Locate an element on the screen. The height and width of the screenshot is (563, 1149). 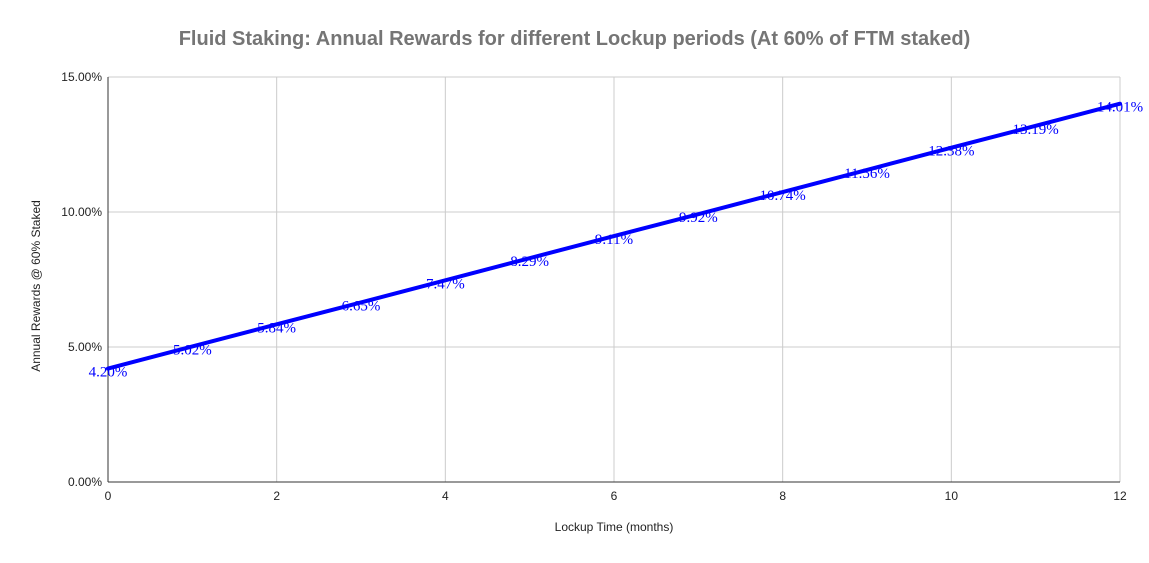
x-tick-label: 2 is located at coordinates (276, 496).